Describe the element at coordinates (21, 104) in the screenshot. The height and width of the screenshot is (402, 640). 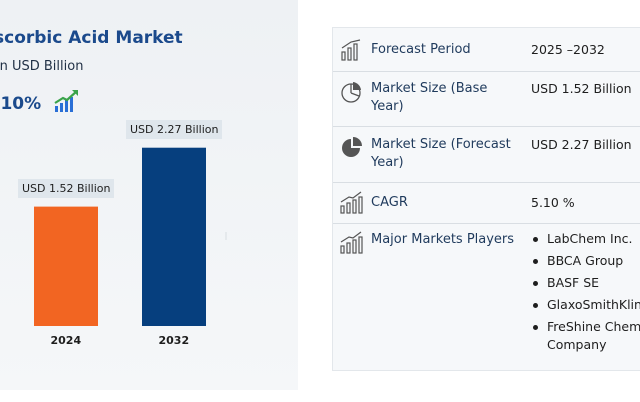
I see `cagr-value: .10%` at that location.